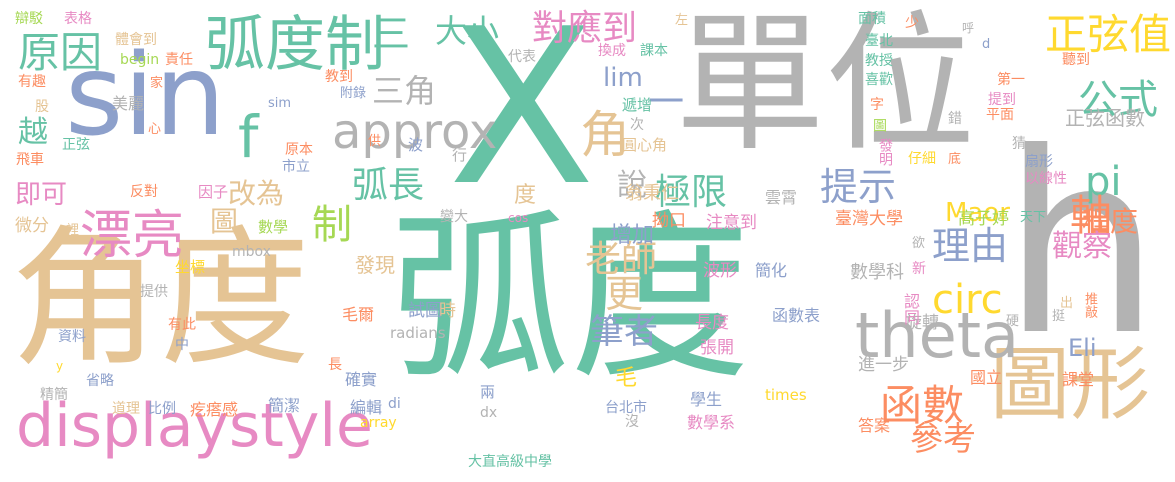 This screenshot has width=1175, height=482. What do you see at coordinates (358, 314) in the screenshot?
I see `word-term-84: 毛爾` at bounding box center [358, 314].